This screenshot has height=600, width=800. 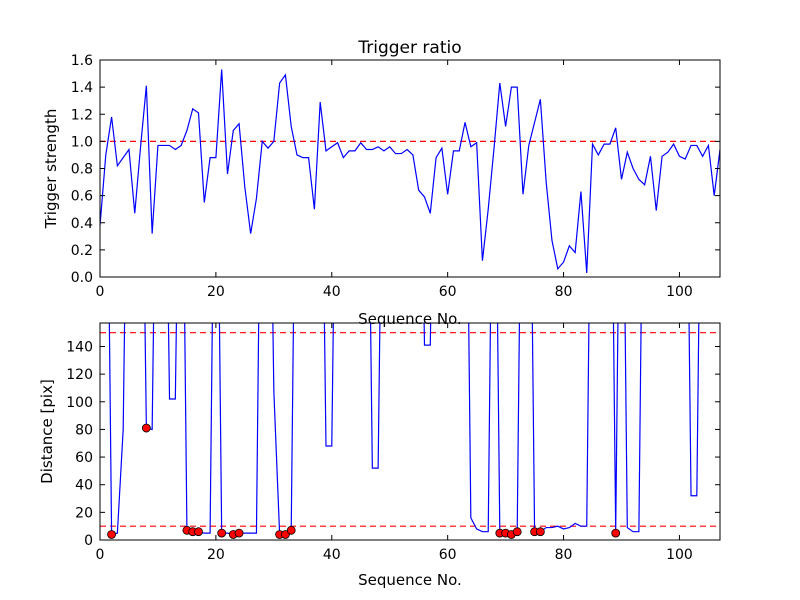 What do you see at coordinates (364, 481) in the screenshot?
I see `bottom-markers` at bounding box center [364, 481].